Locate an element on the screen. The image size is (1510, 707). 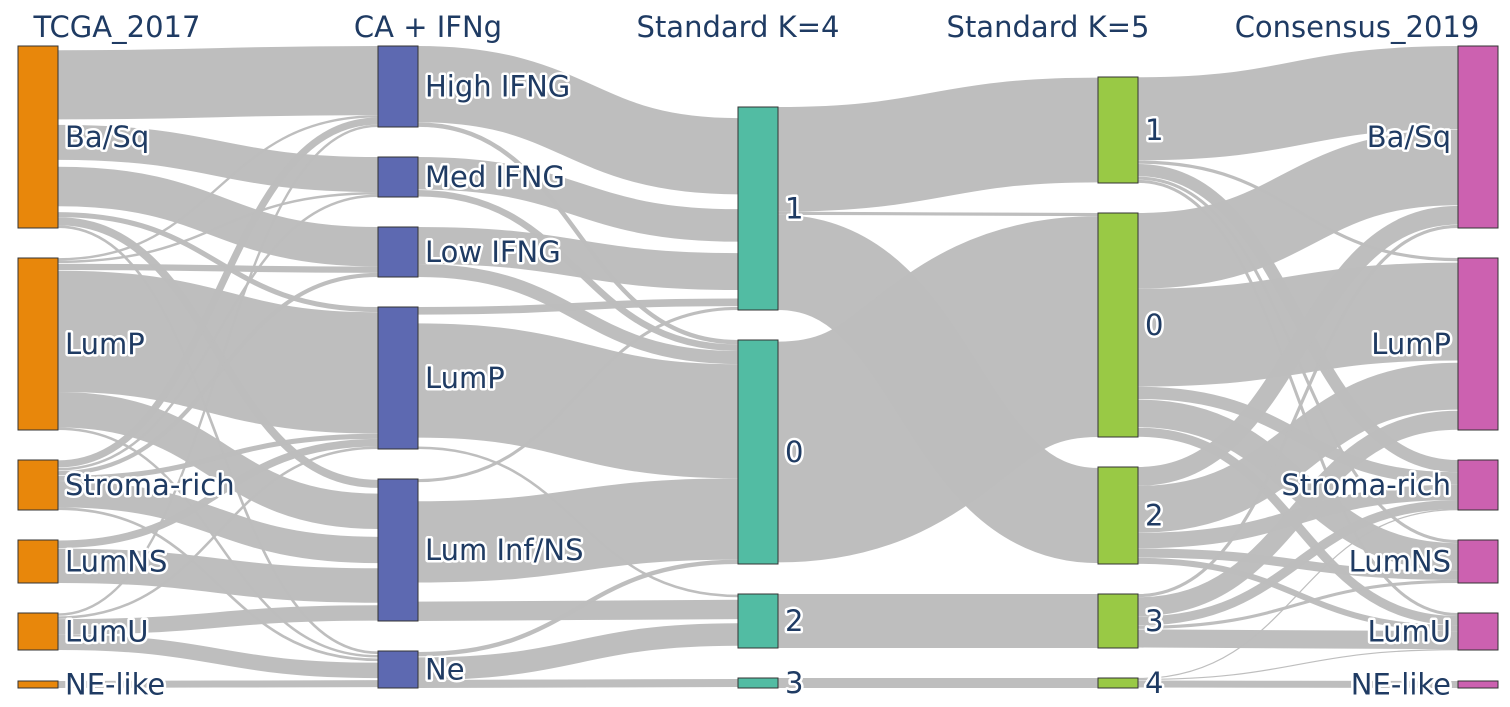
label-ca-ifng-med-ifng: Med IFNG is located at coordinates (495, 177).